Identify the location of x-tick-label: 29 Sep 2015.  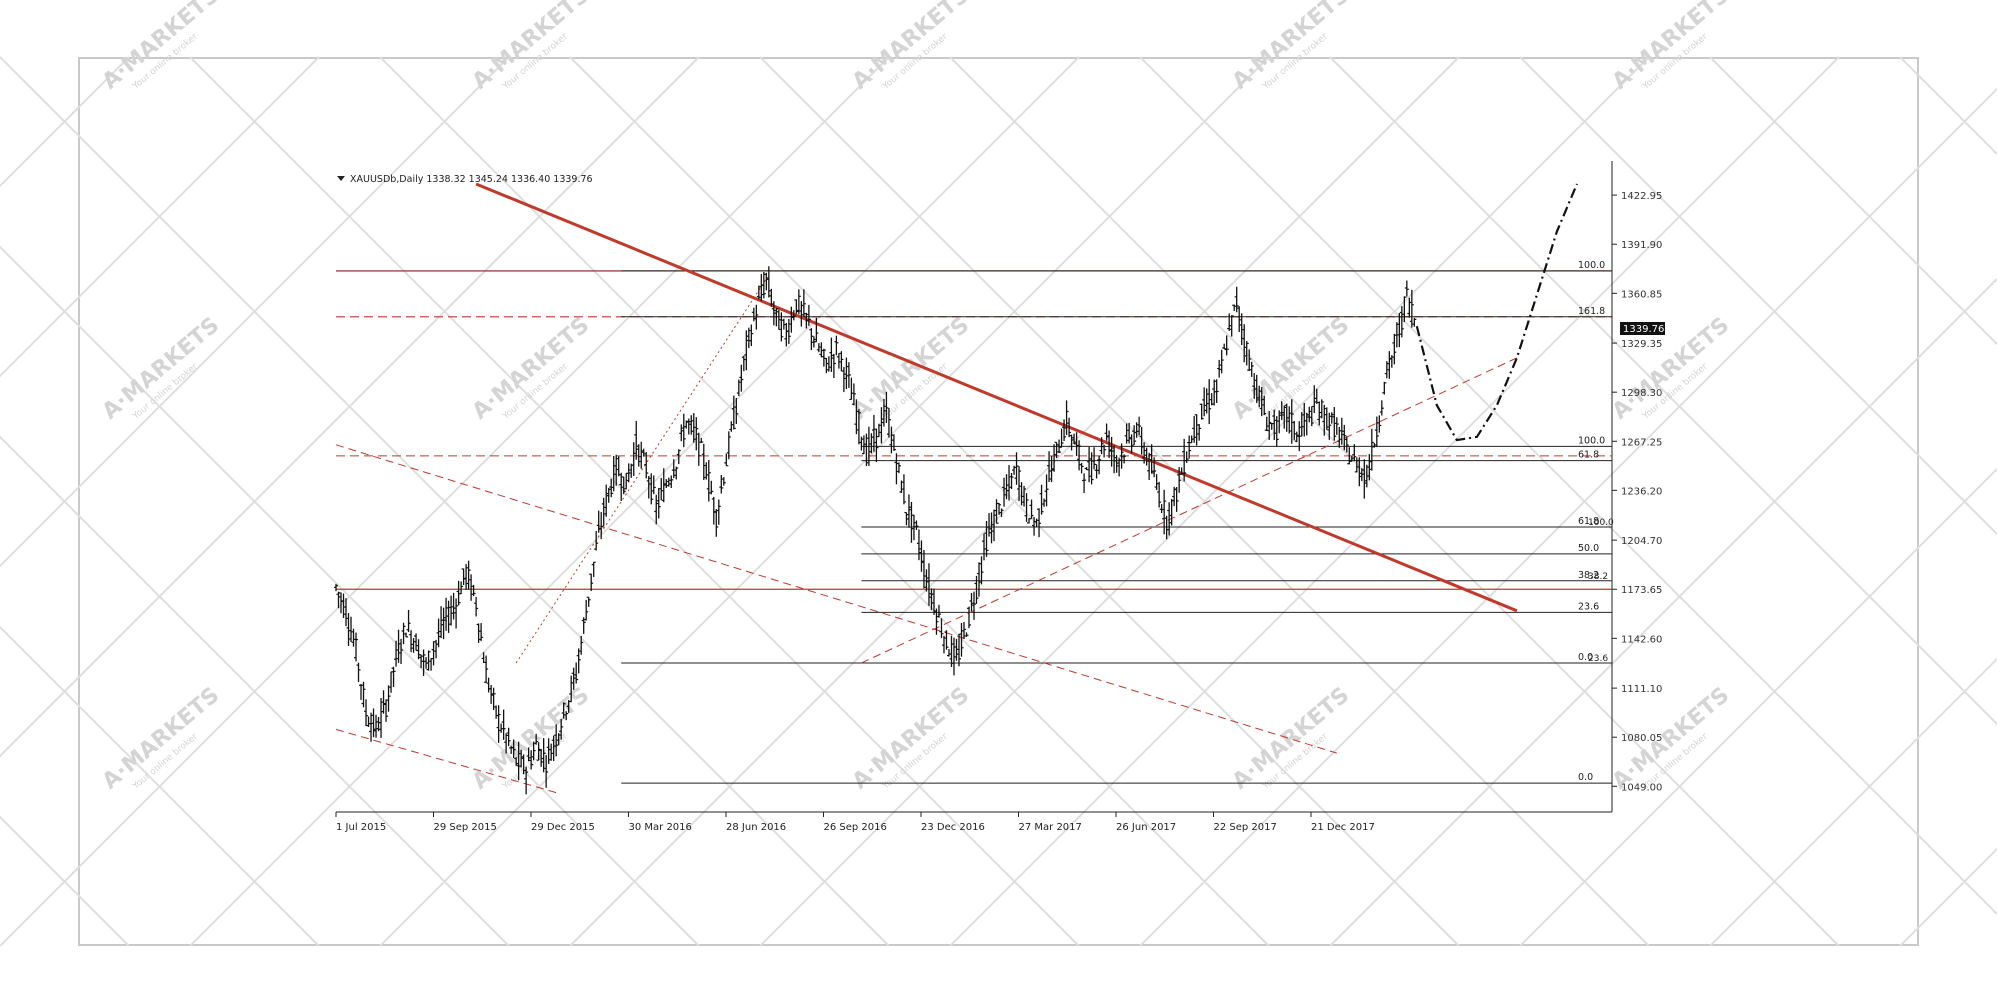
(465, 827).